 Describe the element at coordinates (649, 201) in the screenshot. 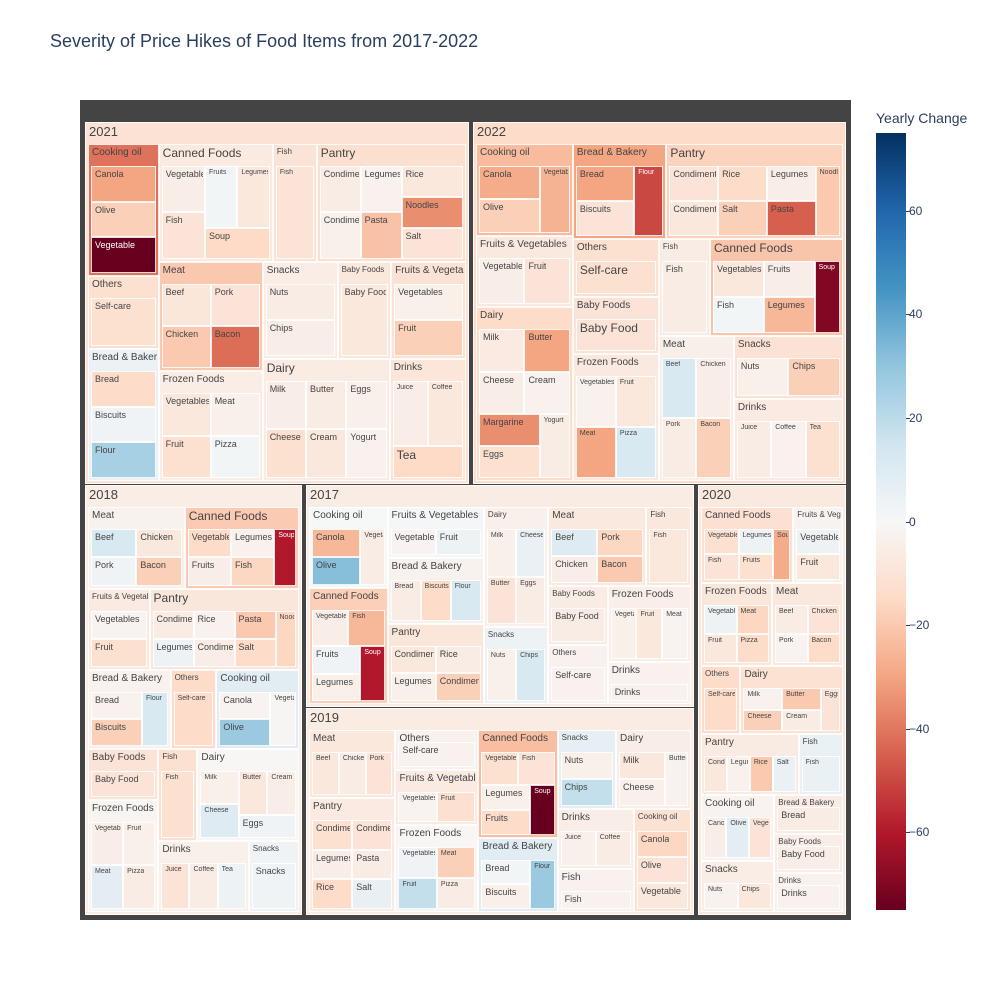

I see `item-flour` at that location.